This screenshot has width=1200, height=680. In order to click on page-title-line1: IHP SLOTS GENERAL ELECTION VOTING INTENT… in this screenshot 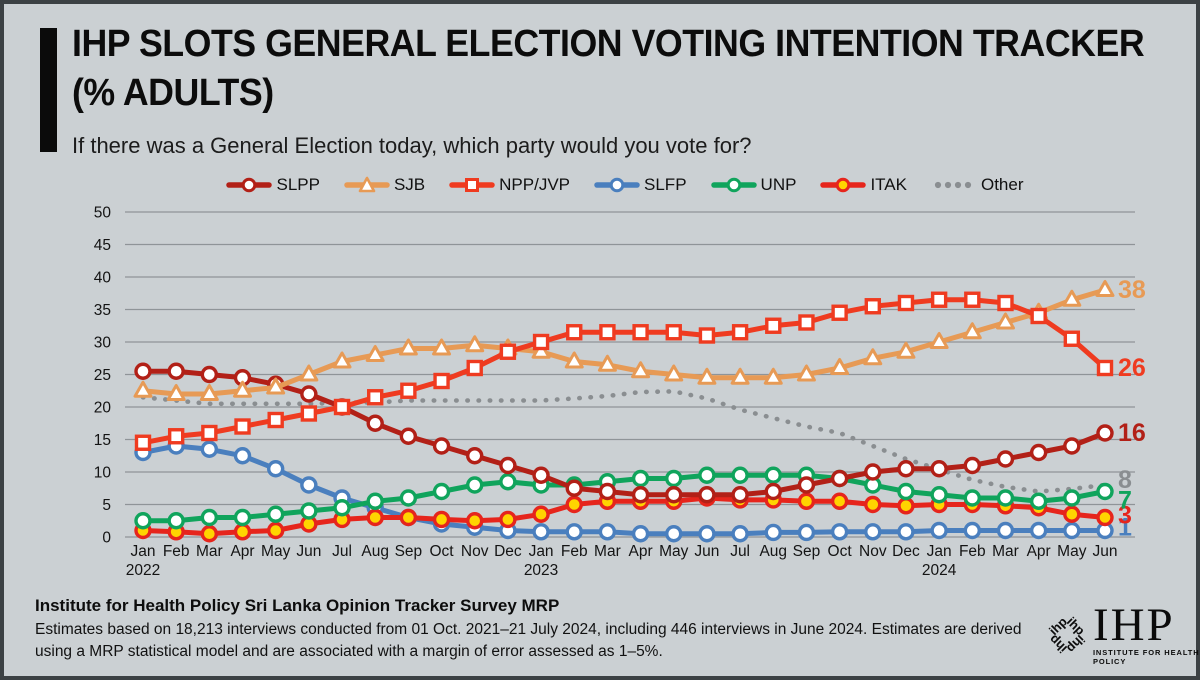, I will do `click(608, 44)`.